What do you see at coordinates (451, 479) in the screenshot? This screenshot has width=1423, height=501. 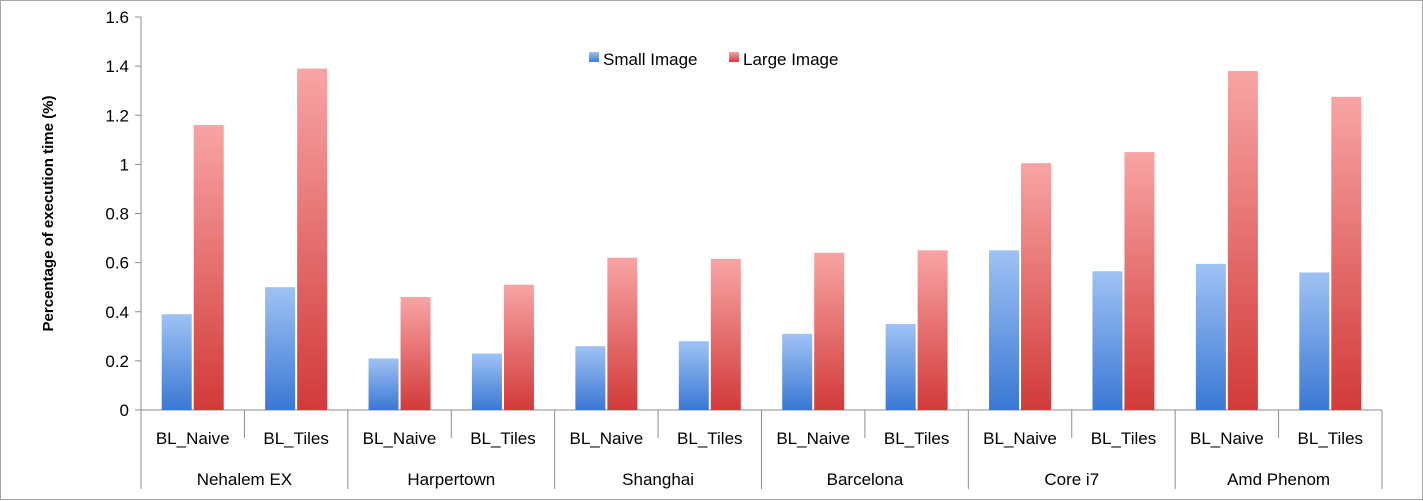 I see `x-group-label: Harpertown` at bounding box center [451, 479].